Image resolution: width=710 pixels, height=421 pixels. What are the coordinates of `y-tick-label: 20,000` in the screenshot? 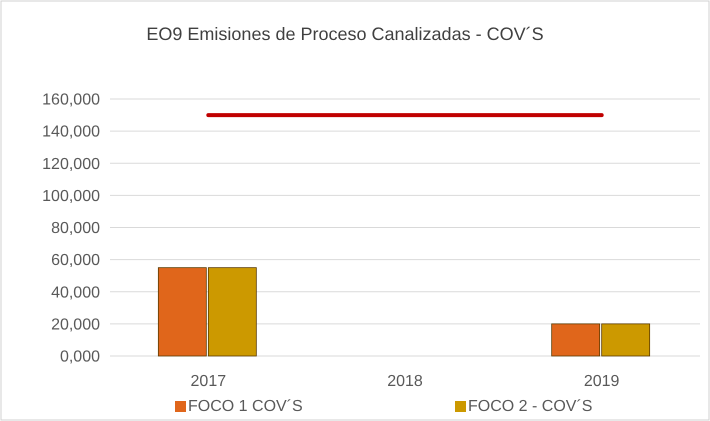 It's located at (75, 325).